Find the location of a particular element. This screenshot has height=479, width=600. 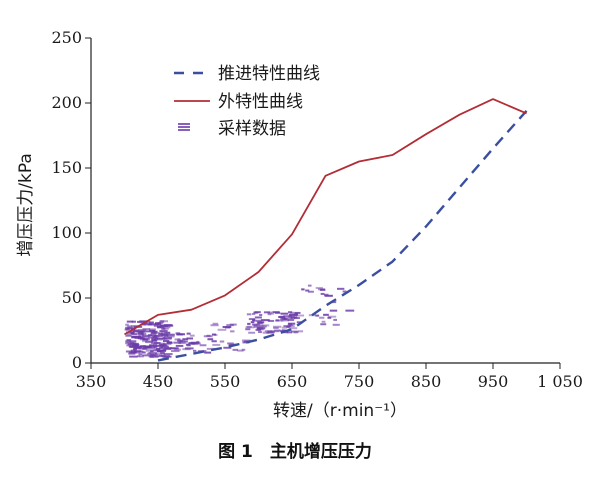

legend-label: 采样数据 is located at coordinates (252, 129).